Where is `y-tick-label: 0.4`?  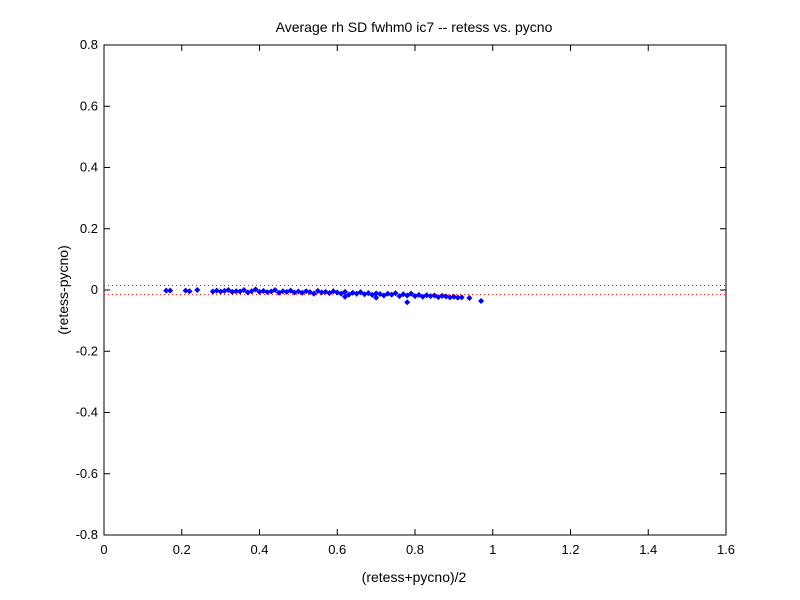 y-tick-label: 0.4 is located at coordinates (89, 167).